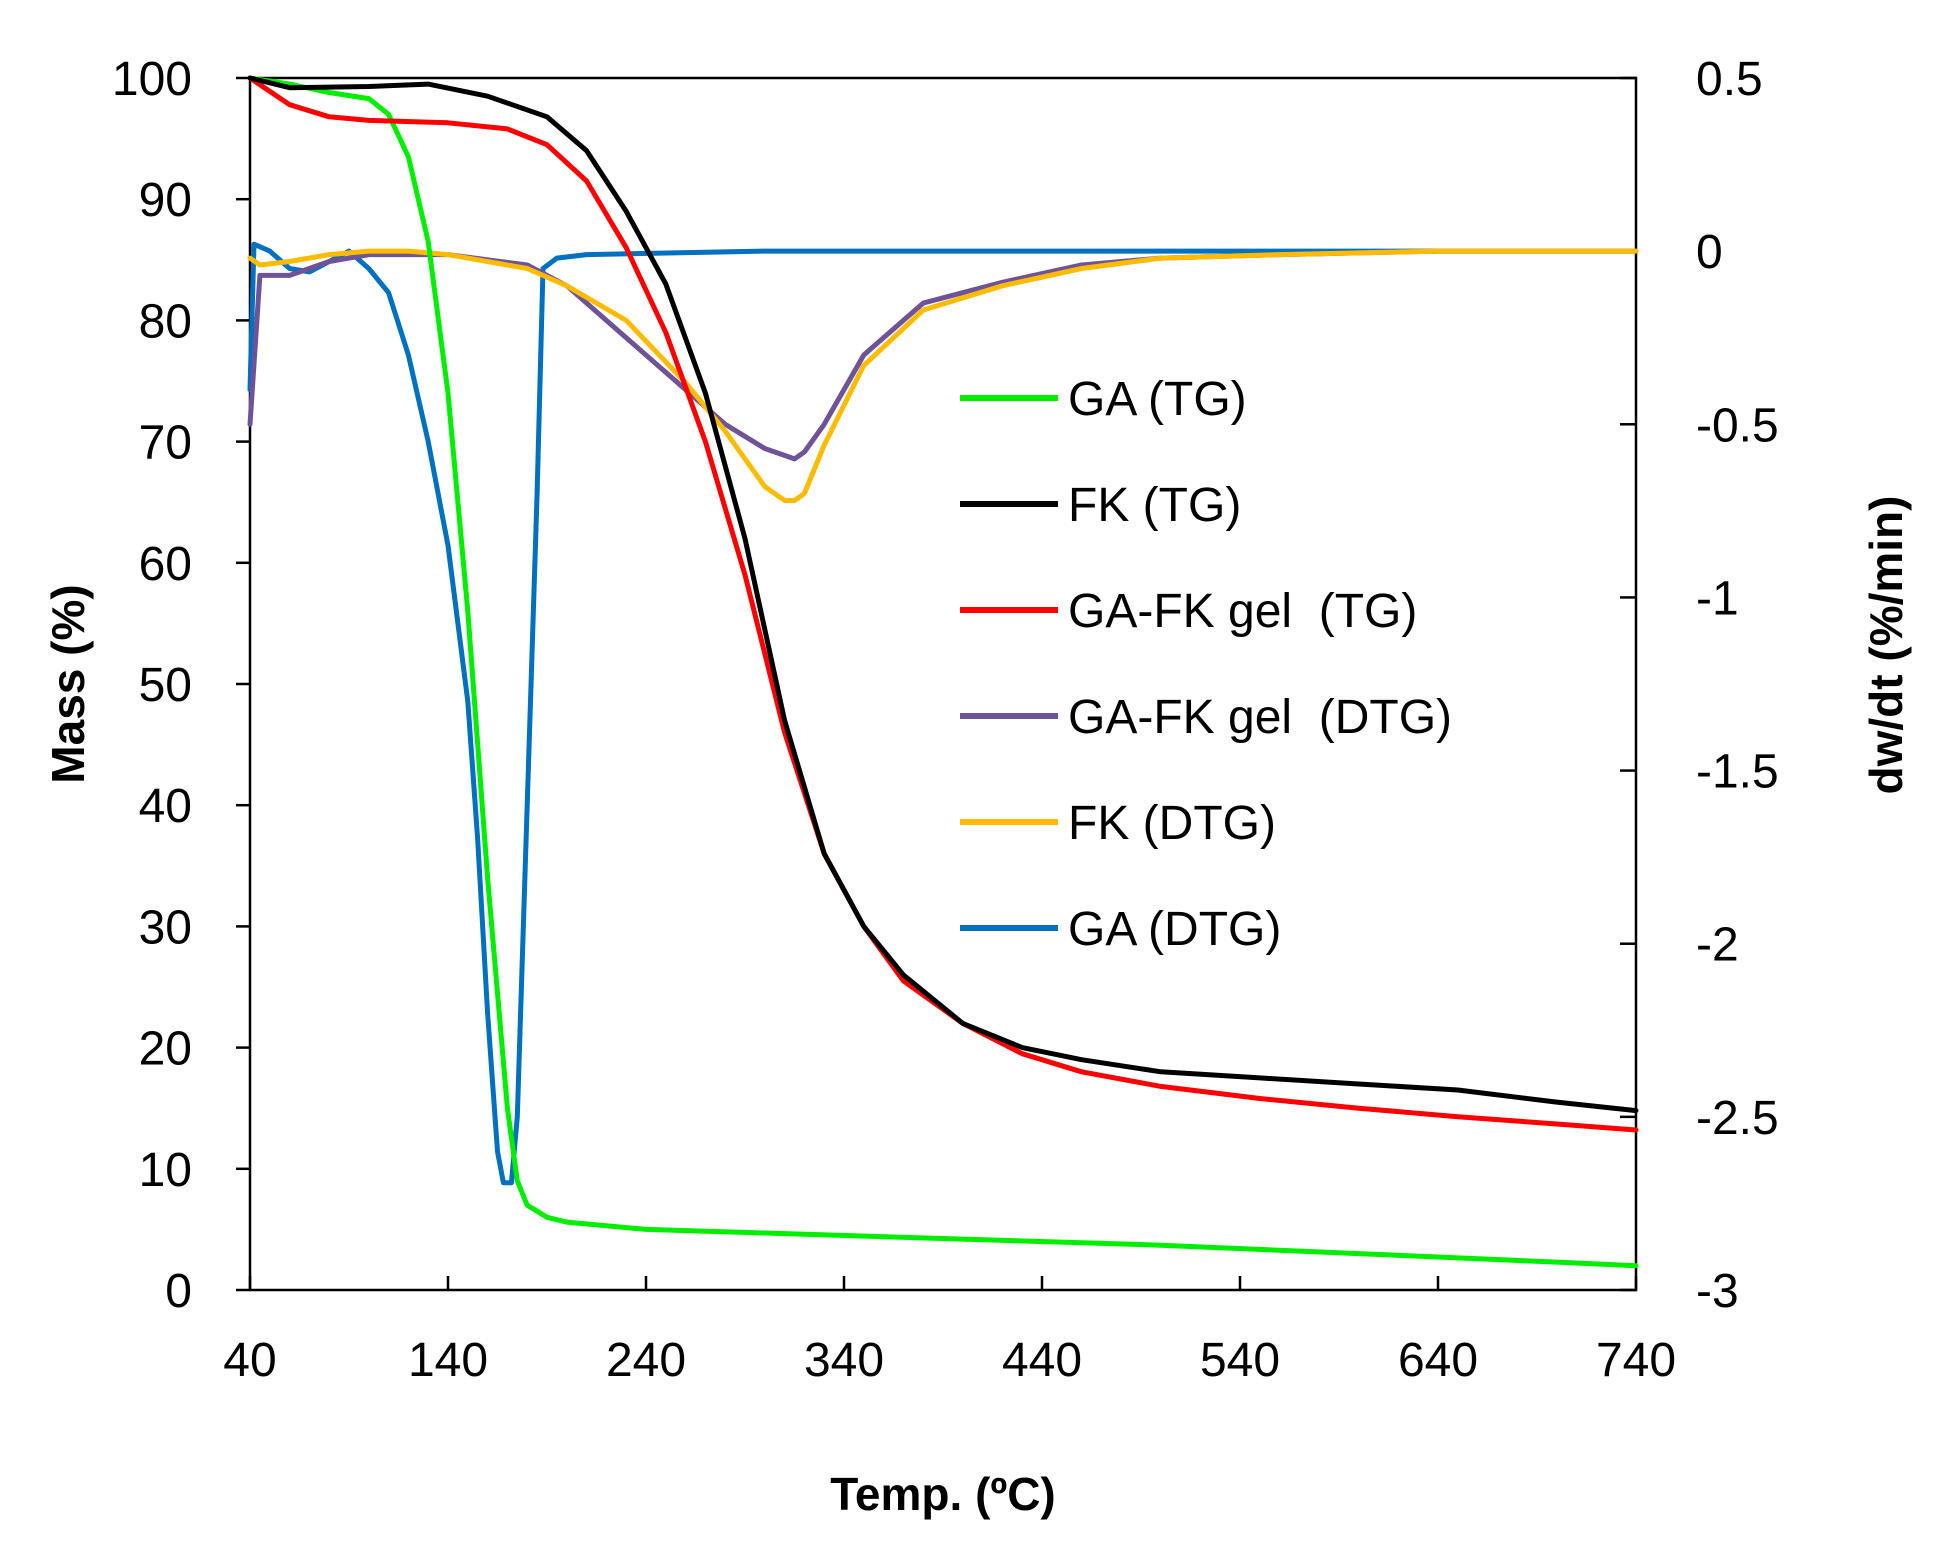 The image size is (1952, 1557). Describe the element at coordinates (949, 1331) in the screenshot. I see `x-axis-ticks: 40 140 240 340 440 540 640 740` at that location.